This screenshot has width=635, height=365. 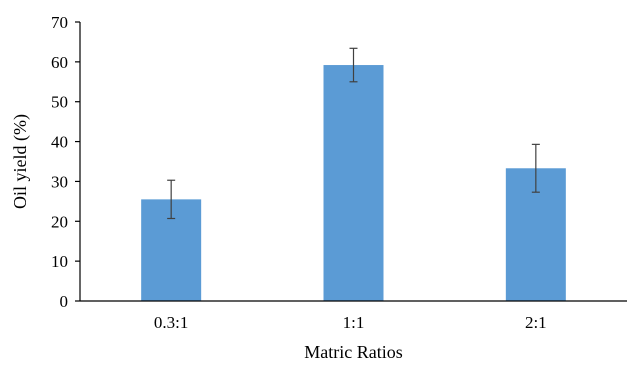 I want to click on y-axis-title: Oil yield (%), so click(x=20, y=161).